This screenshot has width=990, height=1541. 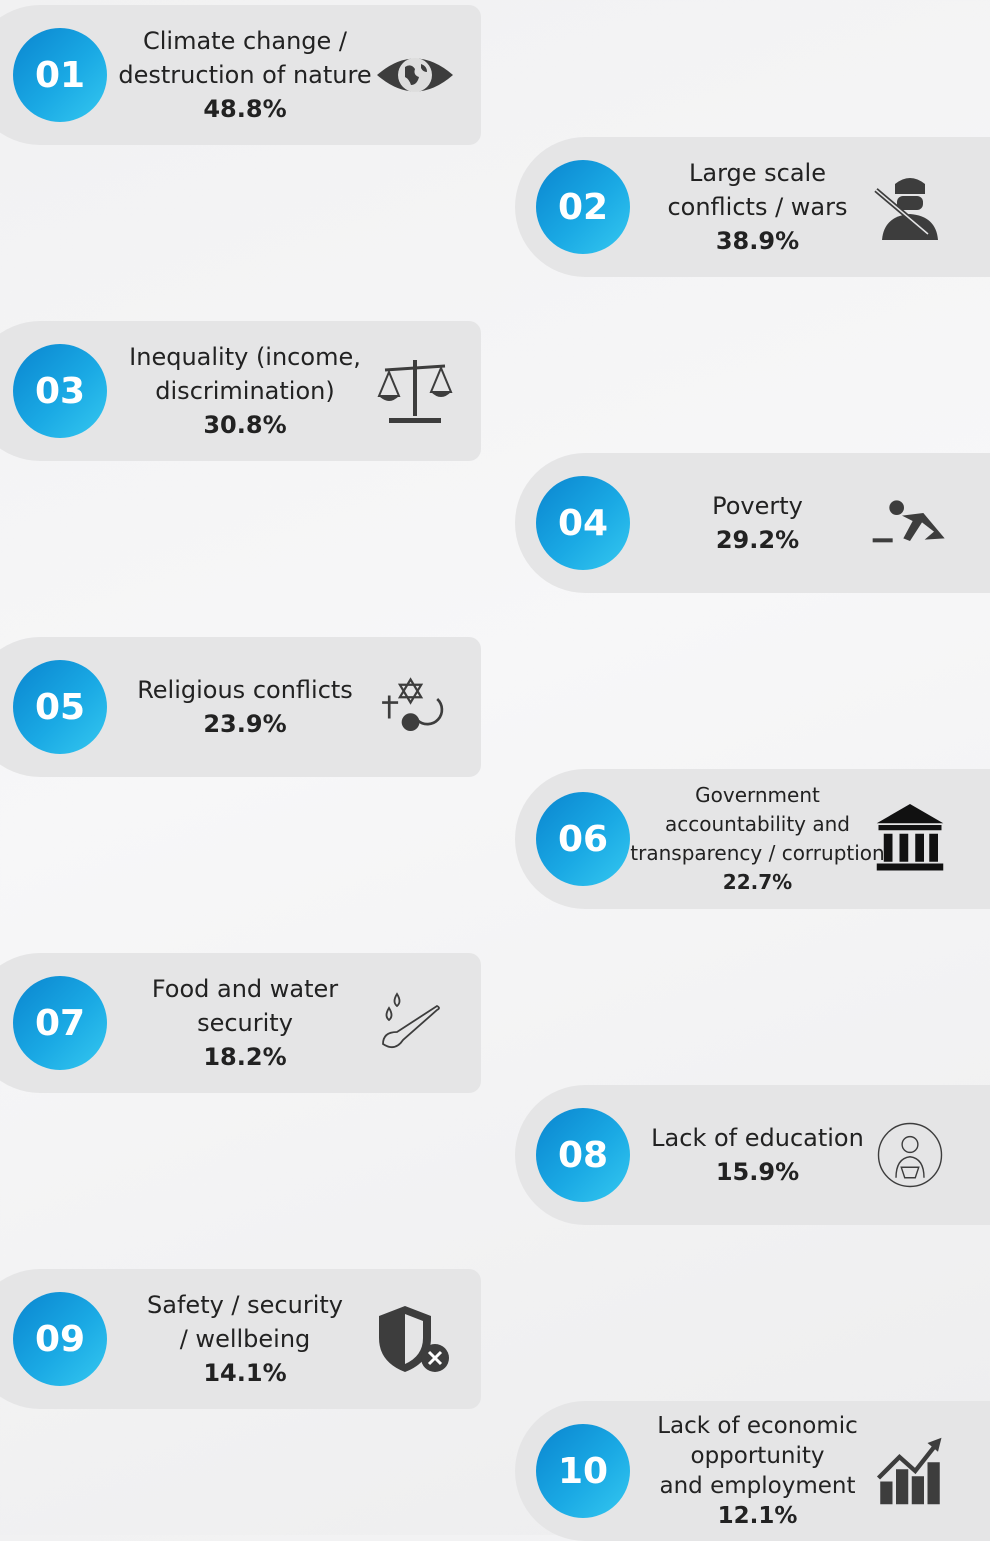 I want to click on item-label: security, so click(x=245, y=1023).